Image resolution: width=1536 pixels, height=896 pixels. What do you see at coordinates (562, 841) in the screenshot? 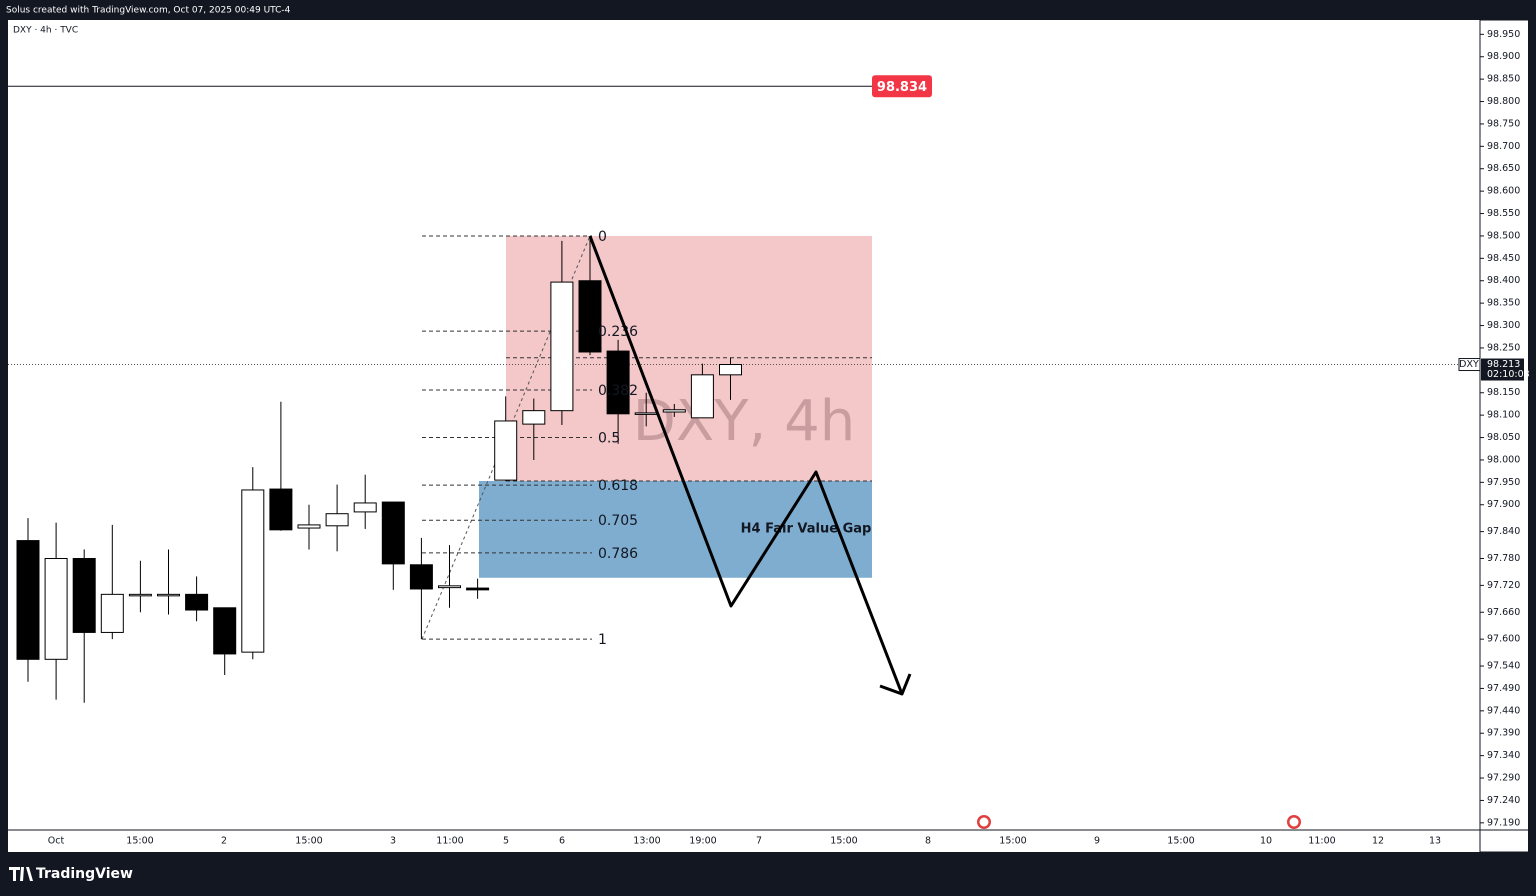
I see `x-tick-label: 6` at bounding box center [562, 841].